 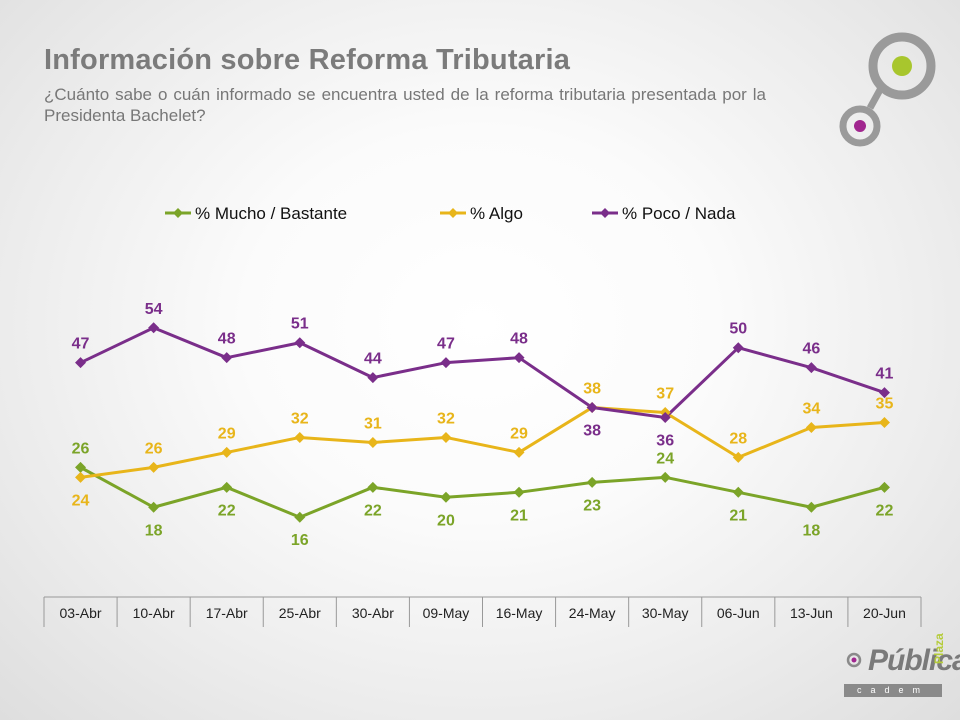 What do you see at coordinates (373, 613) in the screenshot?
I see `x-tick-label: 30-Abr` at bounding box center [373, 613].